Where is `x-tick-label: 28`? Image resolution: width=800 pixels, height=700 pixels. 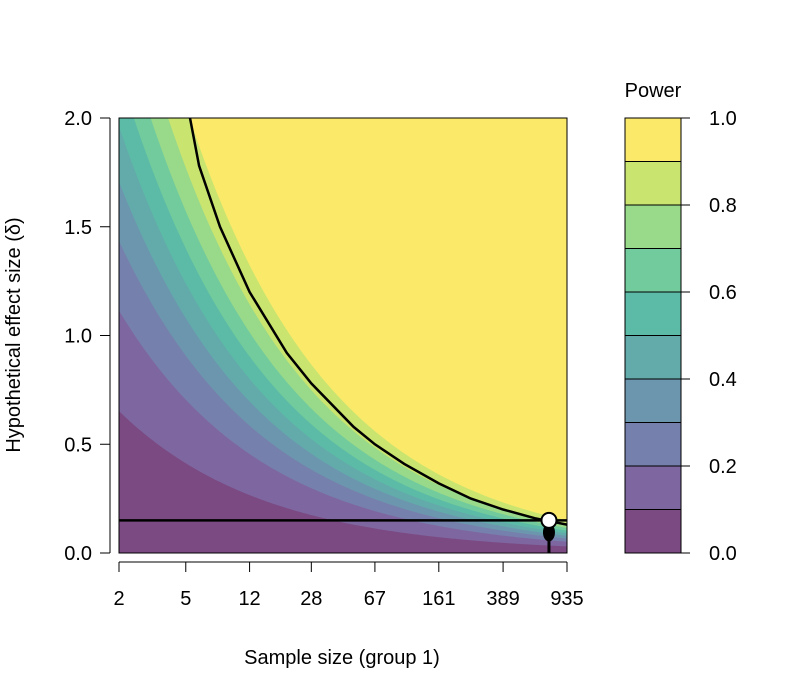
x-tick-label: 28 is located at coordinates (311, 599).